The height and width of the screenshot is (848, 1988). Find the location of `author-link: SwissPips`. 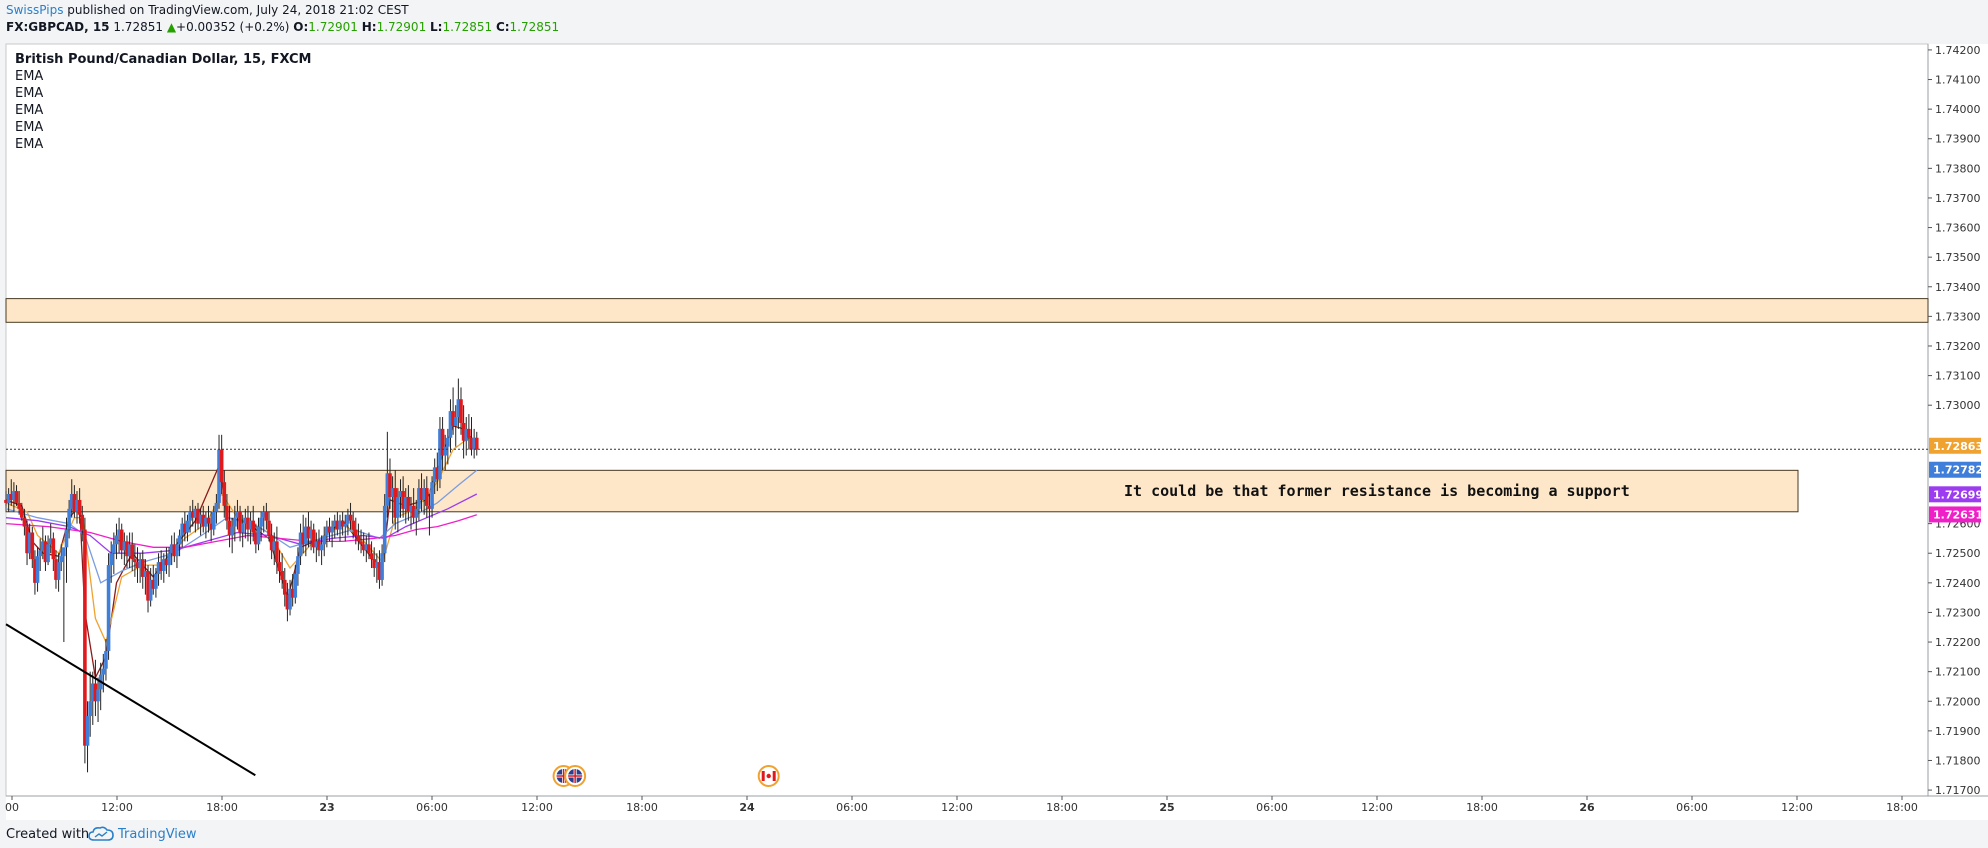

author-link: SwissPips is located at coordinates (35, 10).